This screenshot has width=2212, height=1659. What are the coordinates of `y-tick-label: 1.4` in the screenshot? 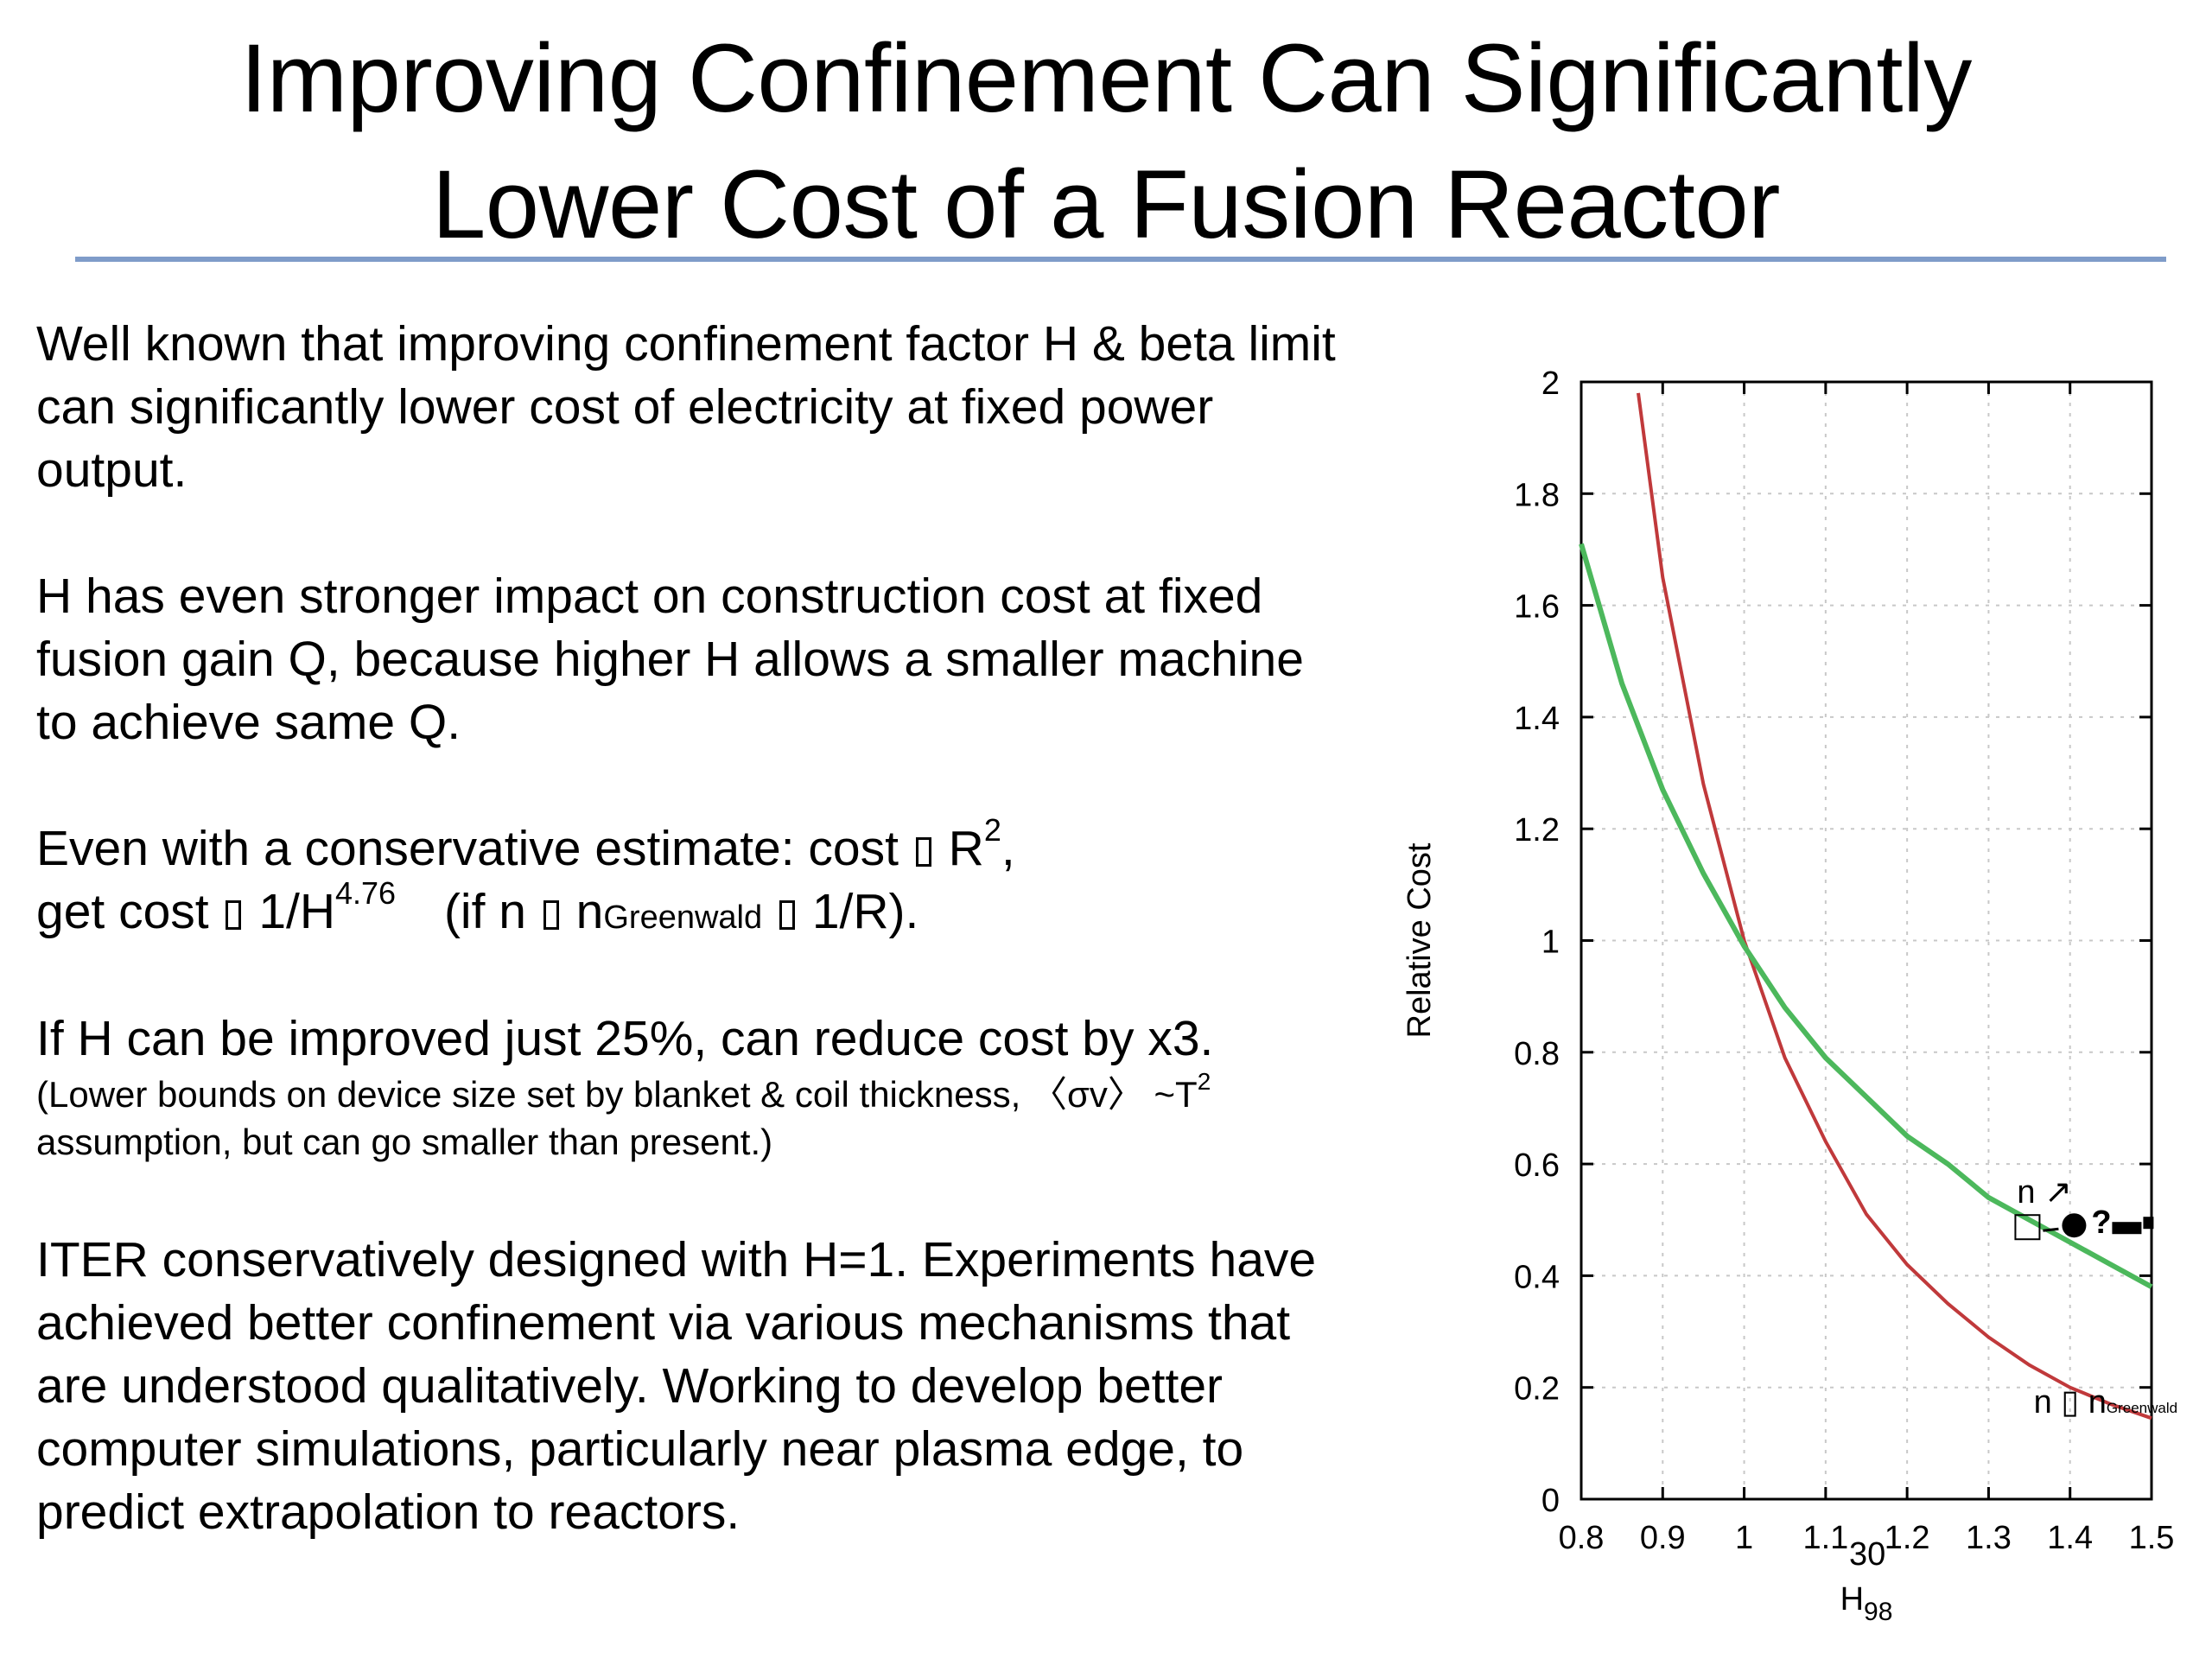 It's located at (1537, 719).